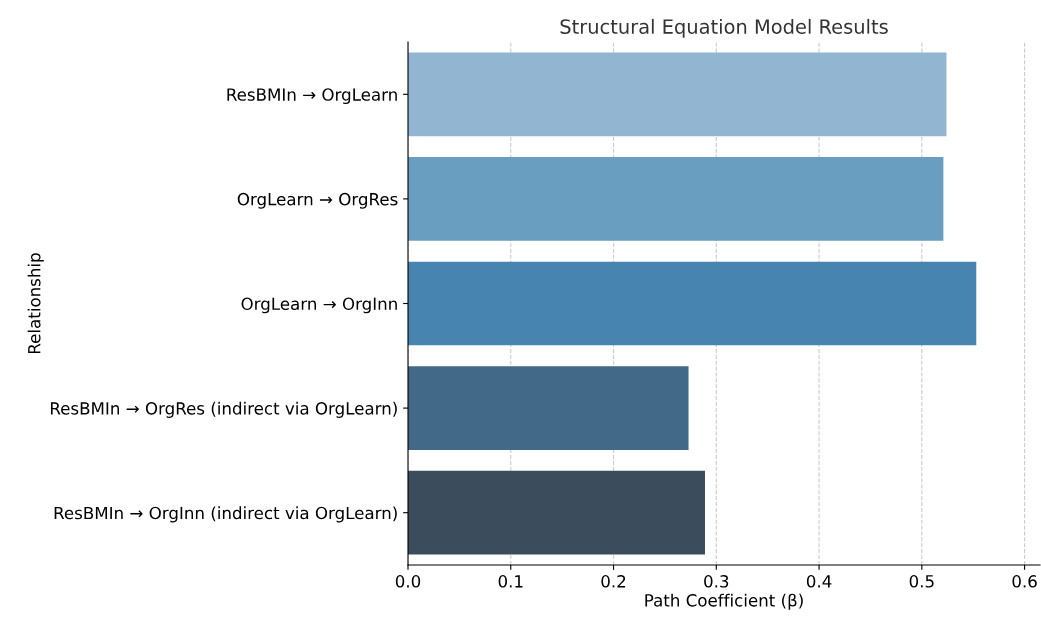  What do you see at coordinates (317, 200) in the screenshot?
I see `y-tick-label: OrgLearn → OrgRes` at bounding box center [317, 200].